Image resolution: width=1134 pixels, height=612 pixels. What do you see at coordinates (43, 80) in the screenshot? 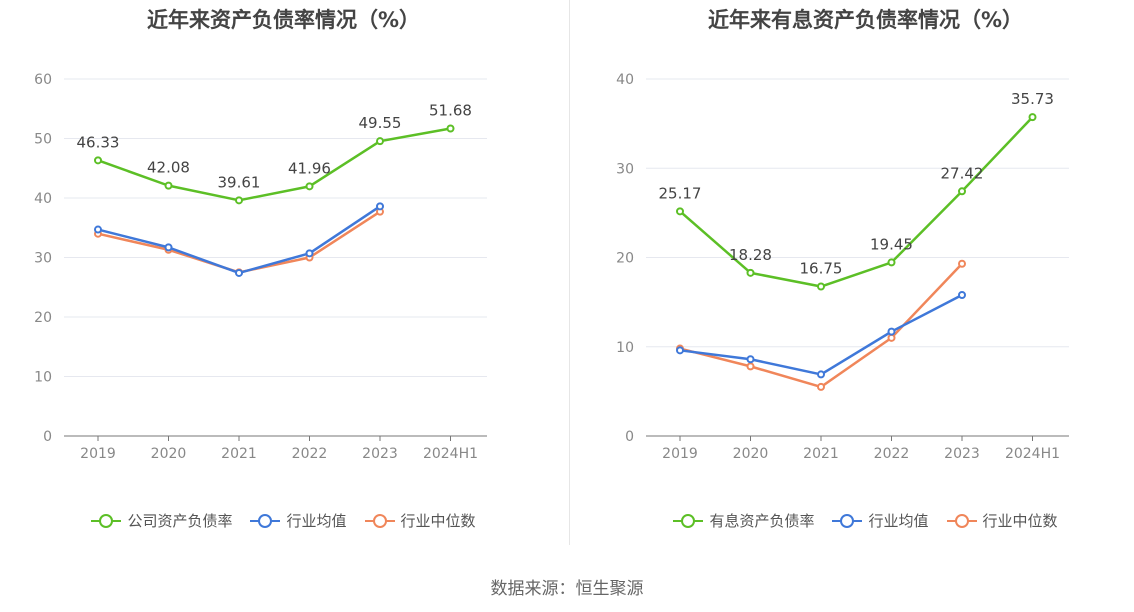
I see `y-tick-label: 60` at bounding box center [43, 80].